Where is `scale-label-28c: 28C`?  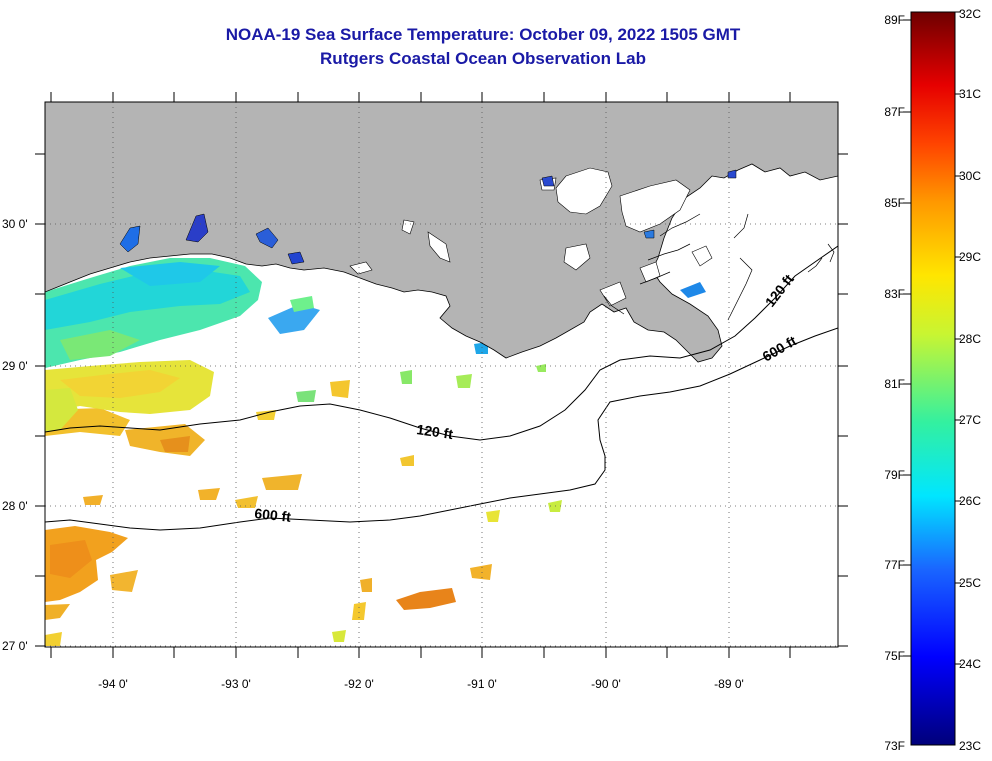
scale-label-28c: 28C is located at coordinates (970, 339).